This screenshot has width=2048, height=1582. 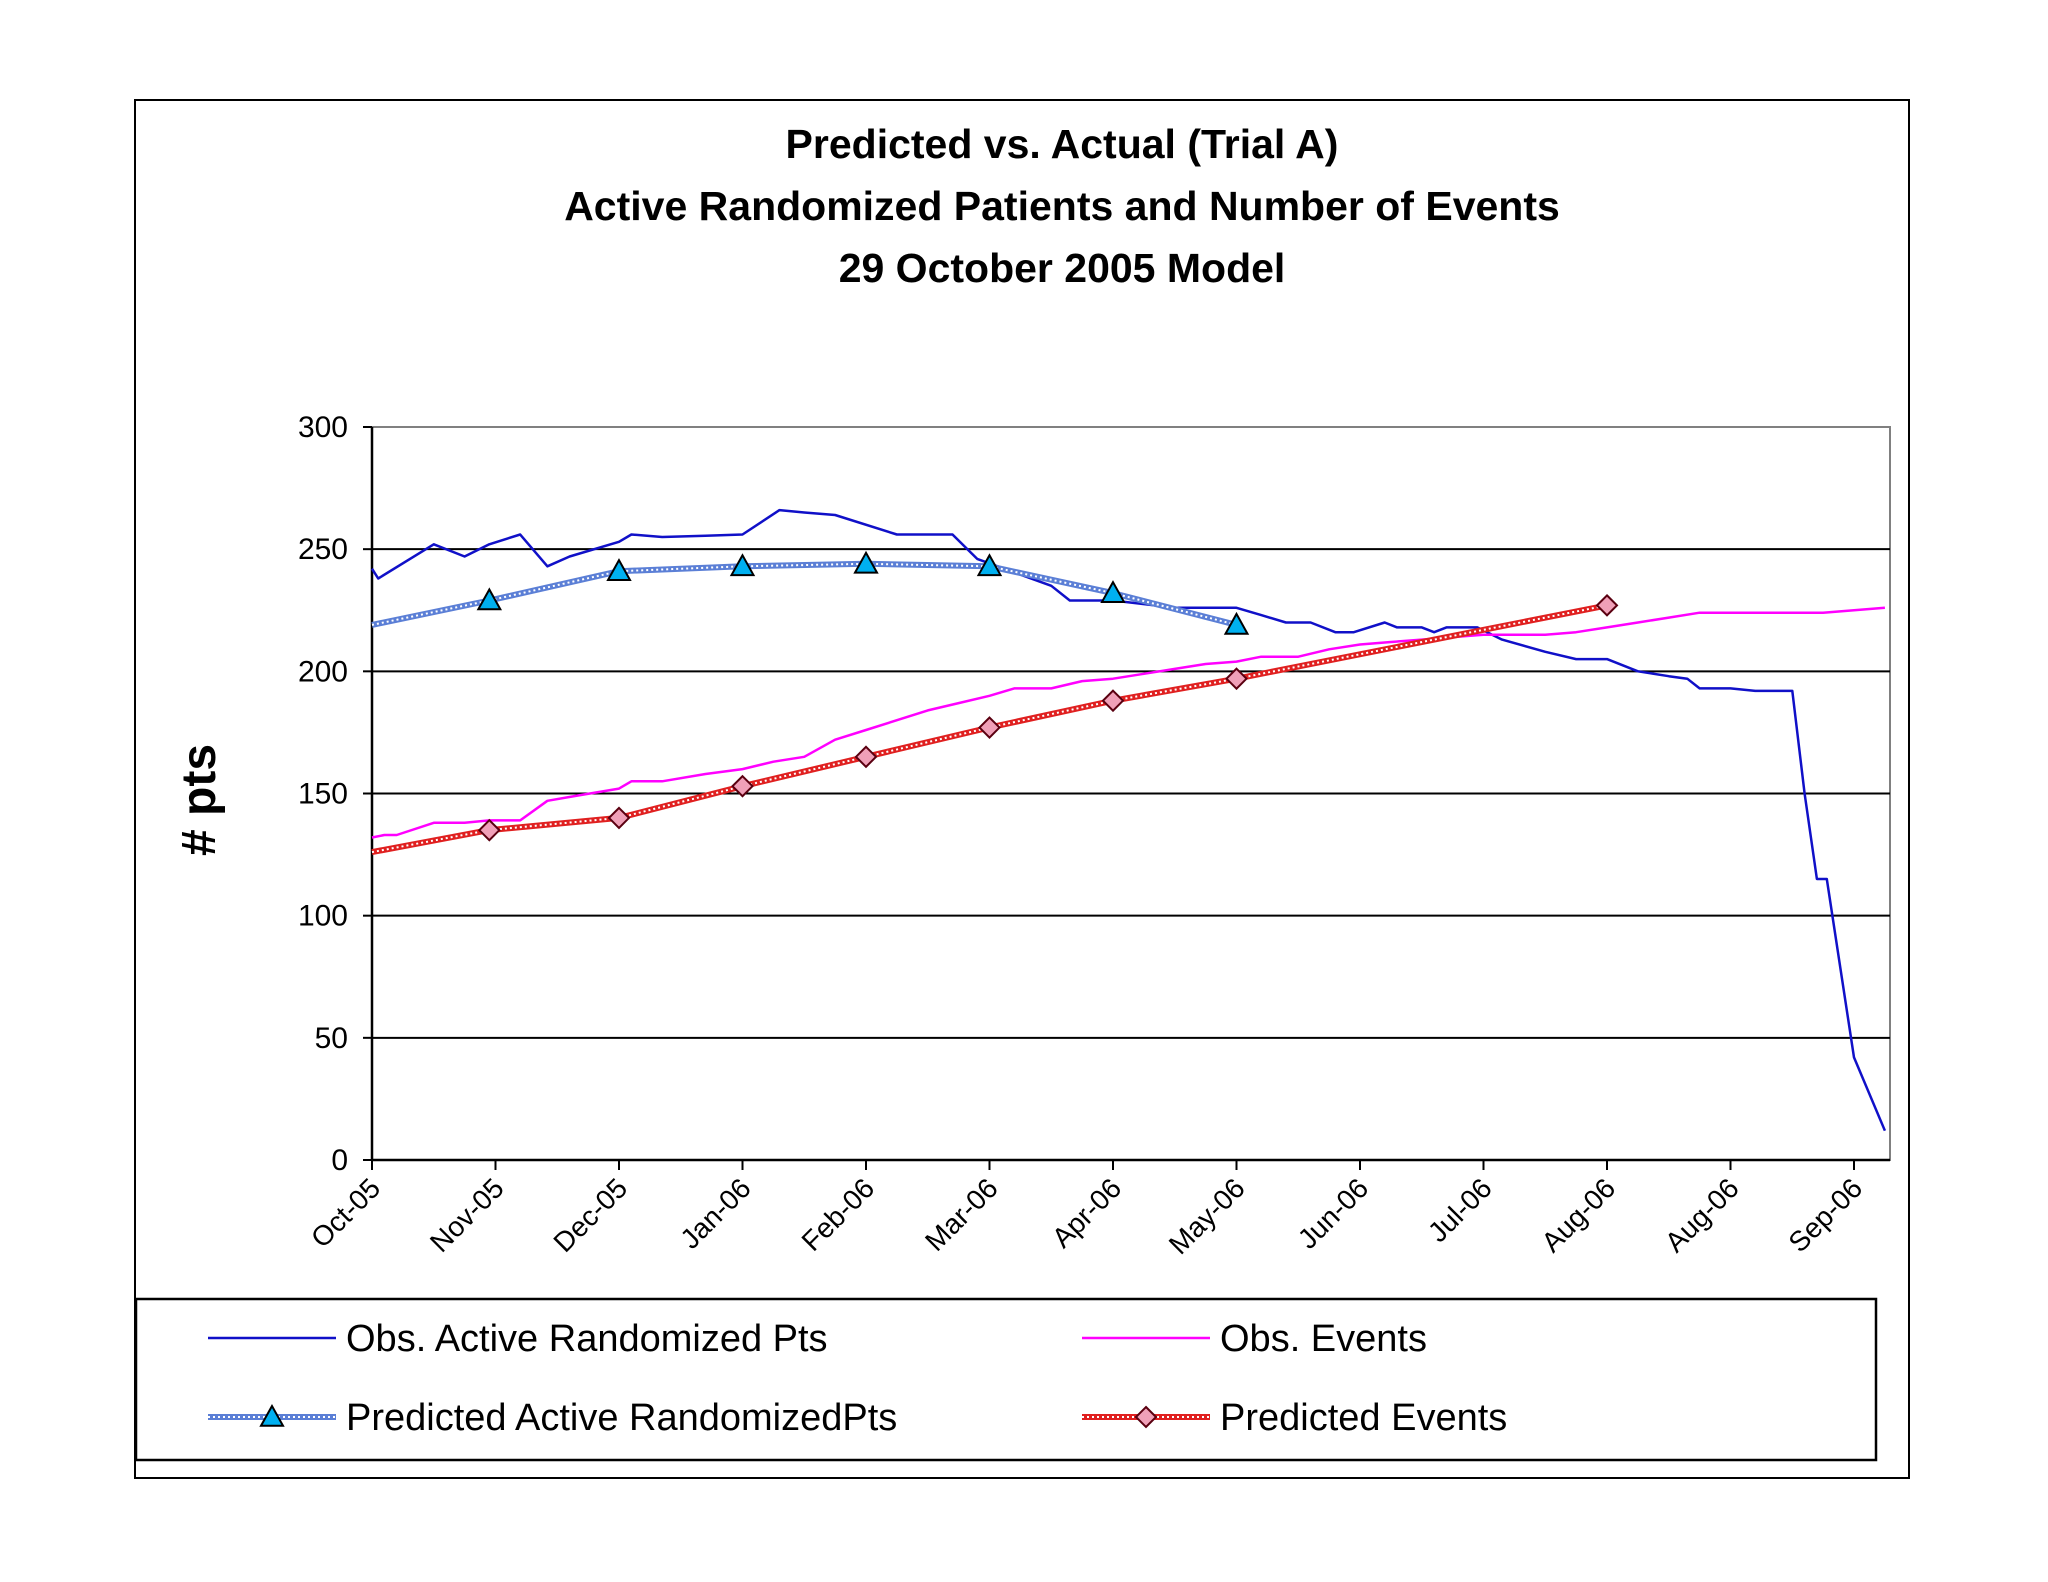 I want to click on x-tick-label-8: Jun-06, so click(x=1333, y=1213).